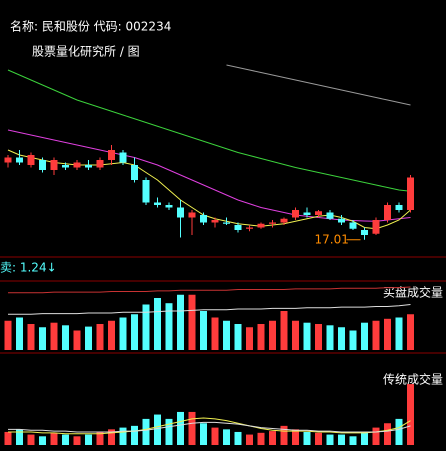 This screenshot has height=451, width=446. Describe the element at coordinates (90, 26) in the screenshot. I see `chart-title: 名称: 民和股份 代码: 002234` at that location.